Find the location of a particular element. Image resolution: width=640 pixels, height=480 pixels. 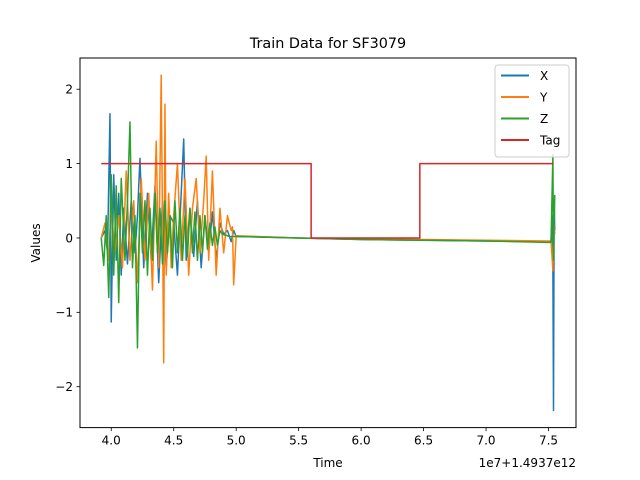

x-axis-label: Time is located at coordinates (327, 463).